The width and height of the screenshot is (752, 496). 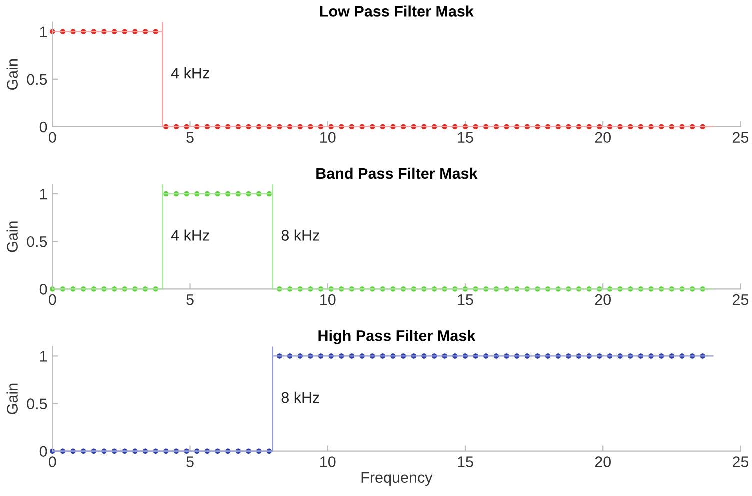 I want to click on chart-title: Low Pass Filter Mask, so click(x=397, y=11).